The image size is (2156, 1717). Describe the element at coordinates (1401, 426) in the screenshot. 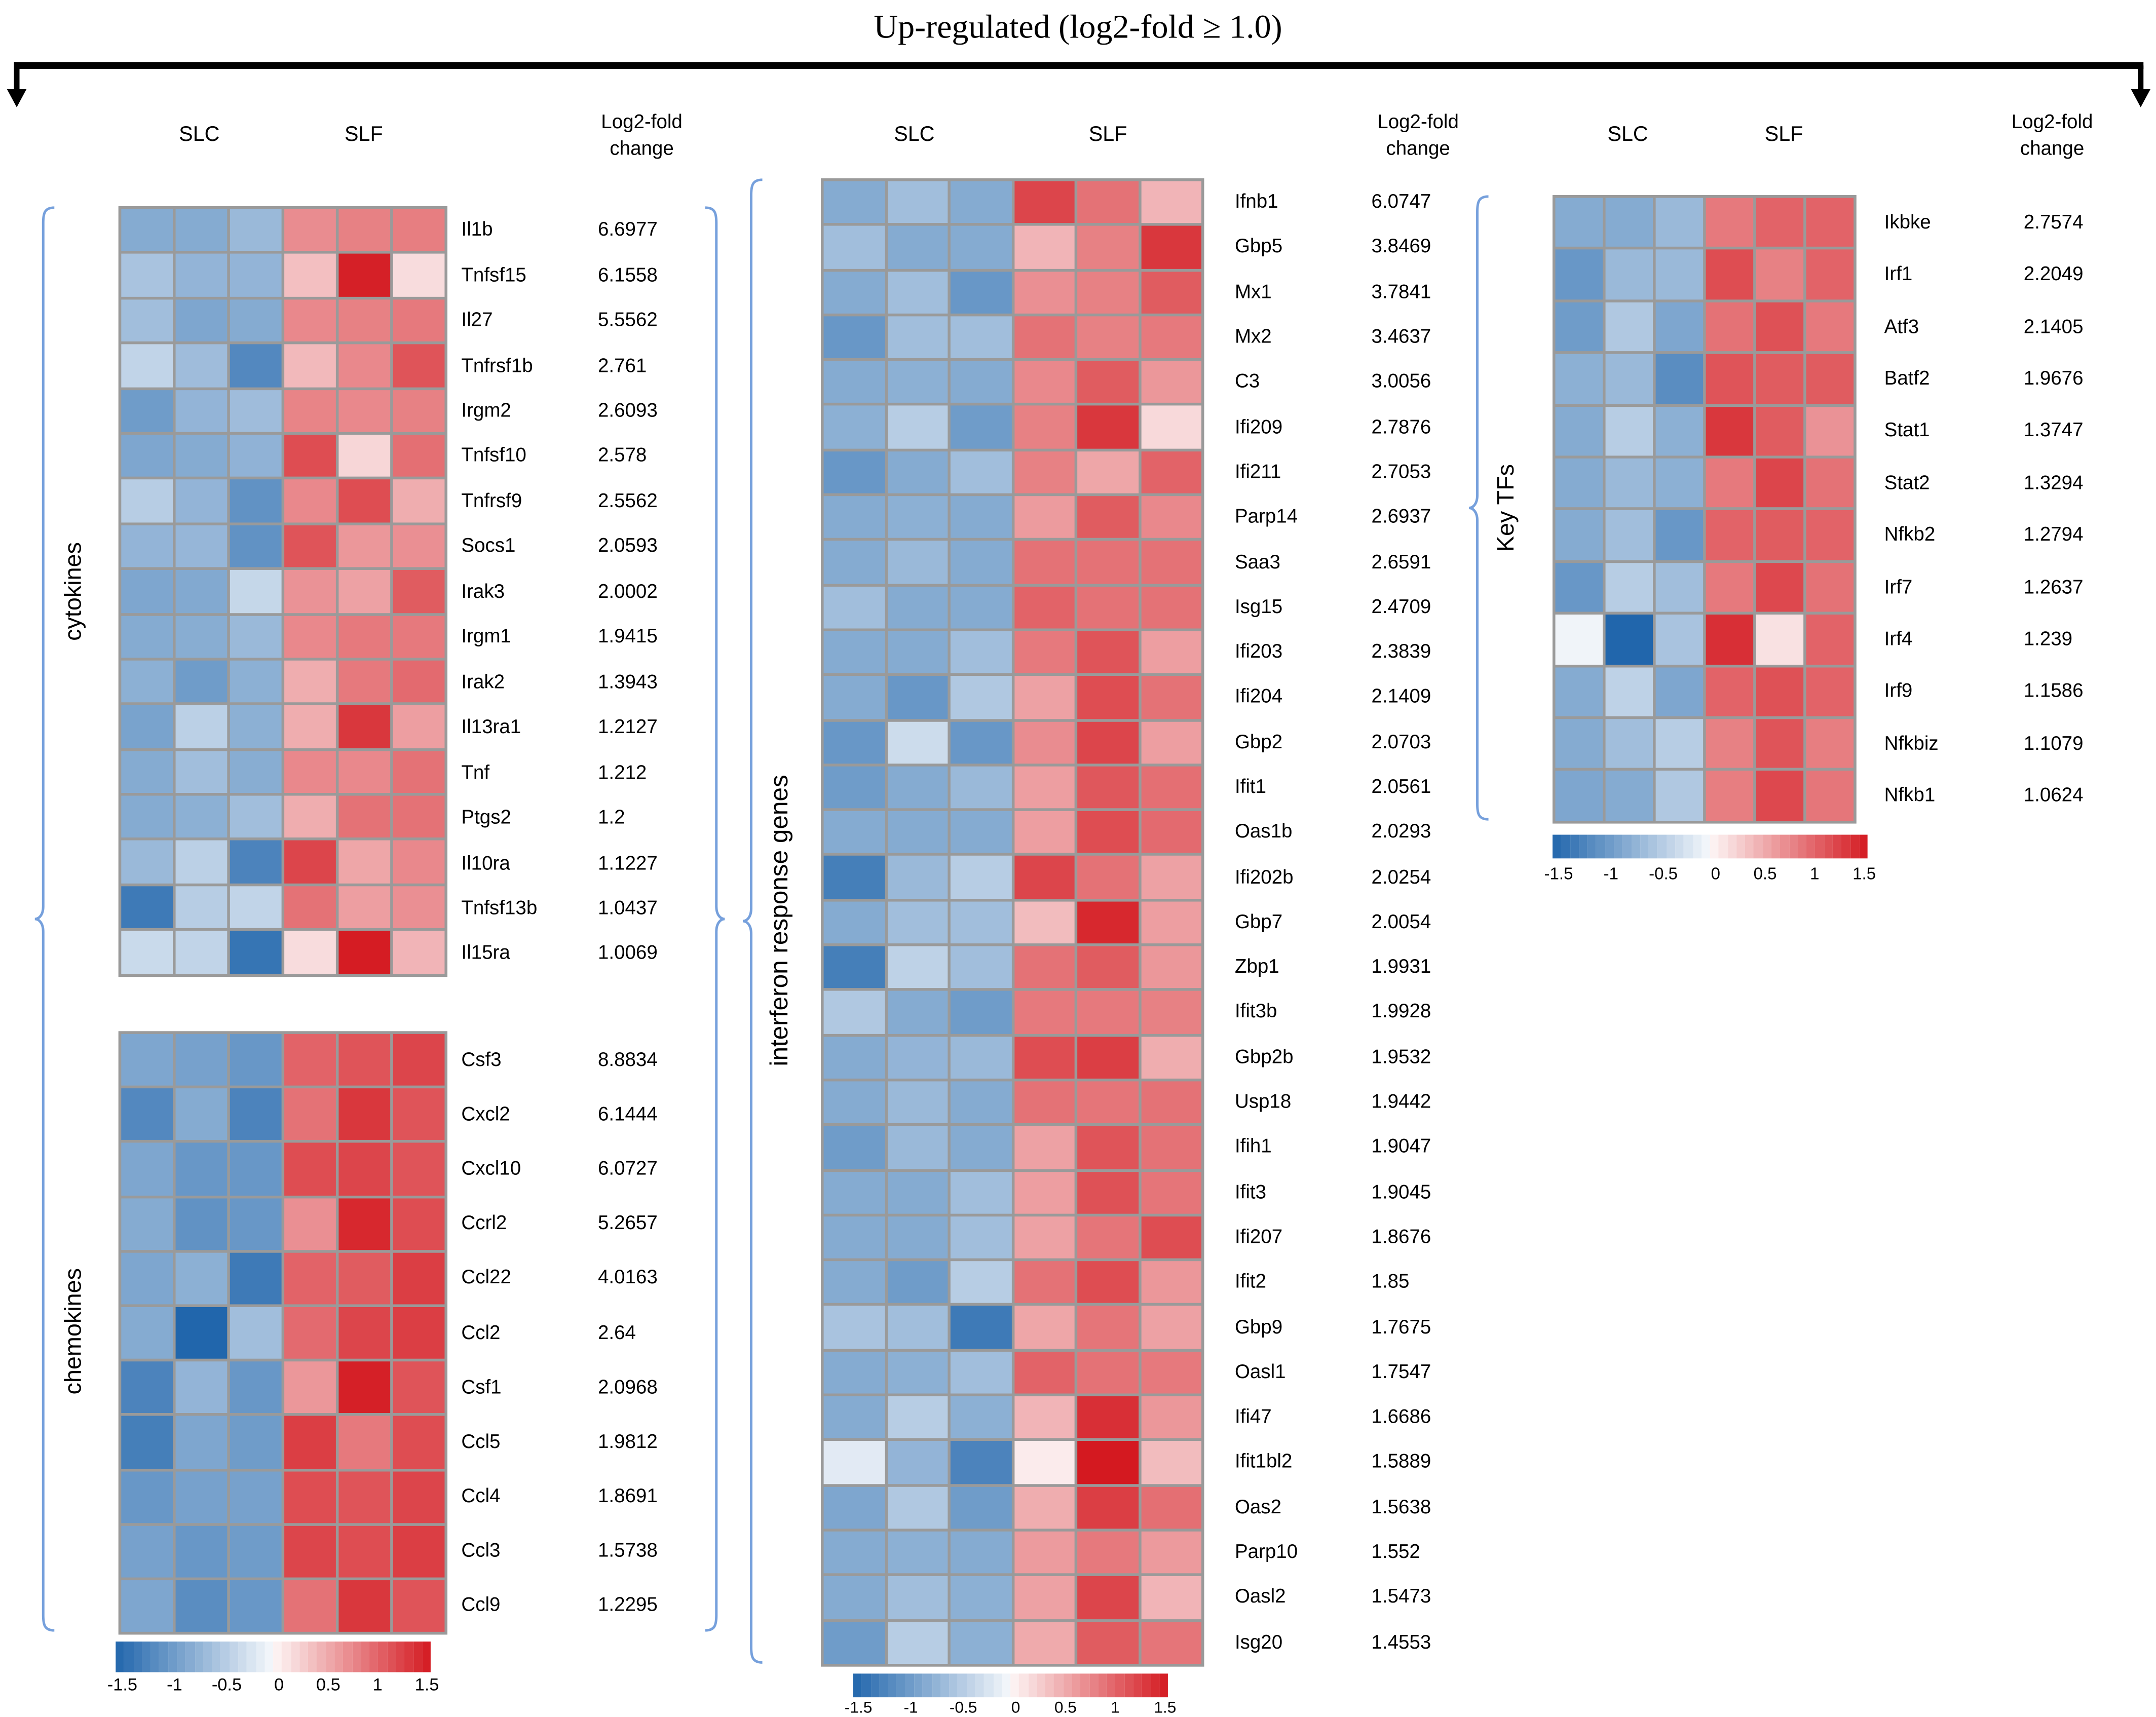

I see `gene-log2fold: 2.7876` at that location.